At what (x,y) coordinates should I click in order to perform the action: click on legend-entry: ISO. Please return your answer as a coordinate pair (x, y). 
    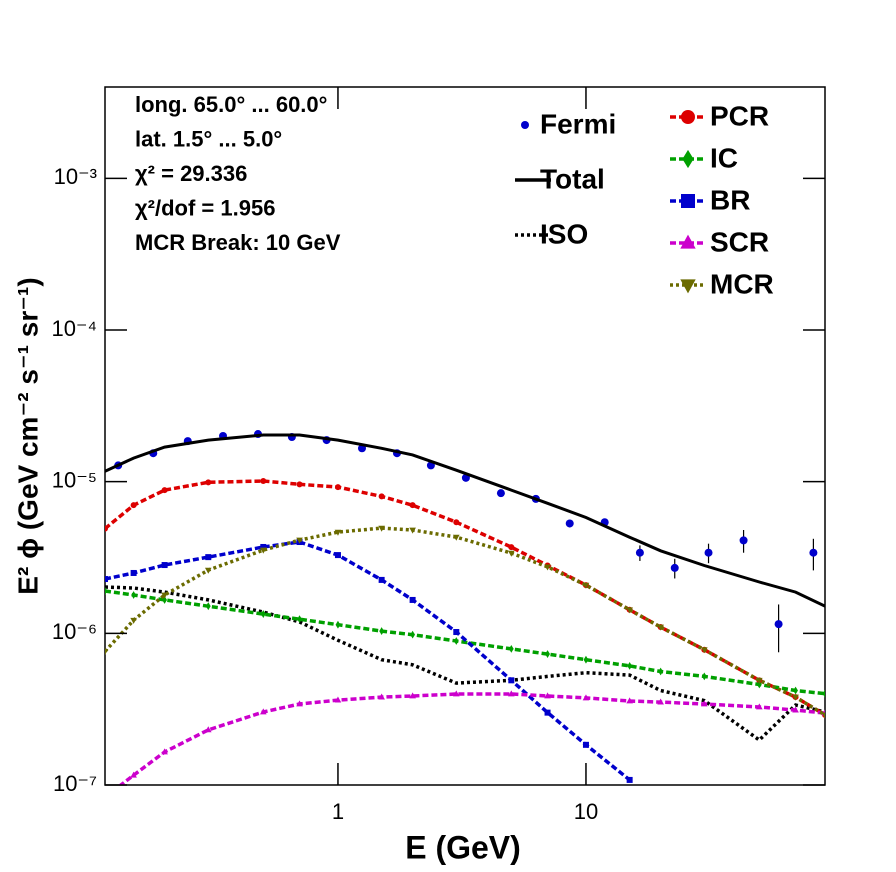
    Looking at the image, I should click on (551, 233).